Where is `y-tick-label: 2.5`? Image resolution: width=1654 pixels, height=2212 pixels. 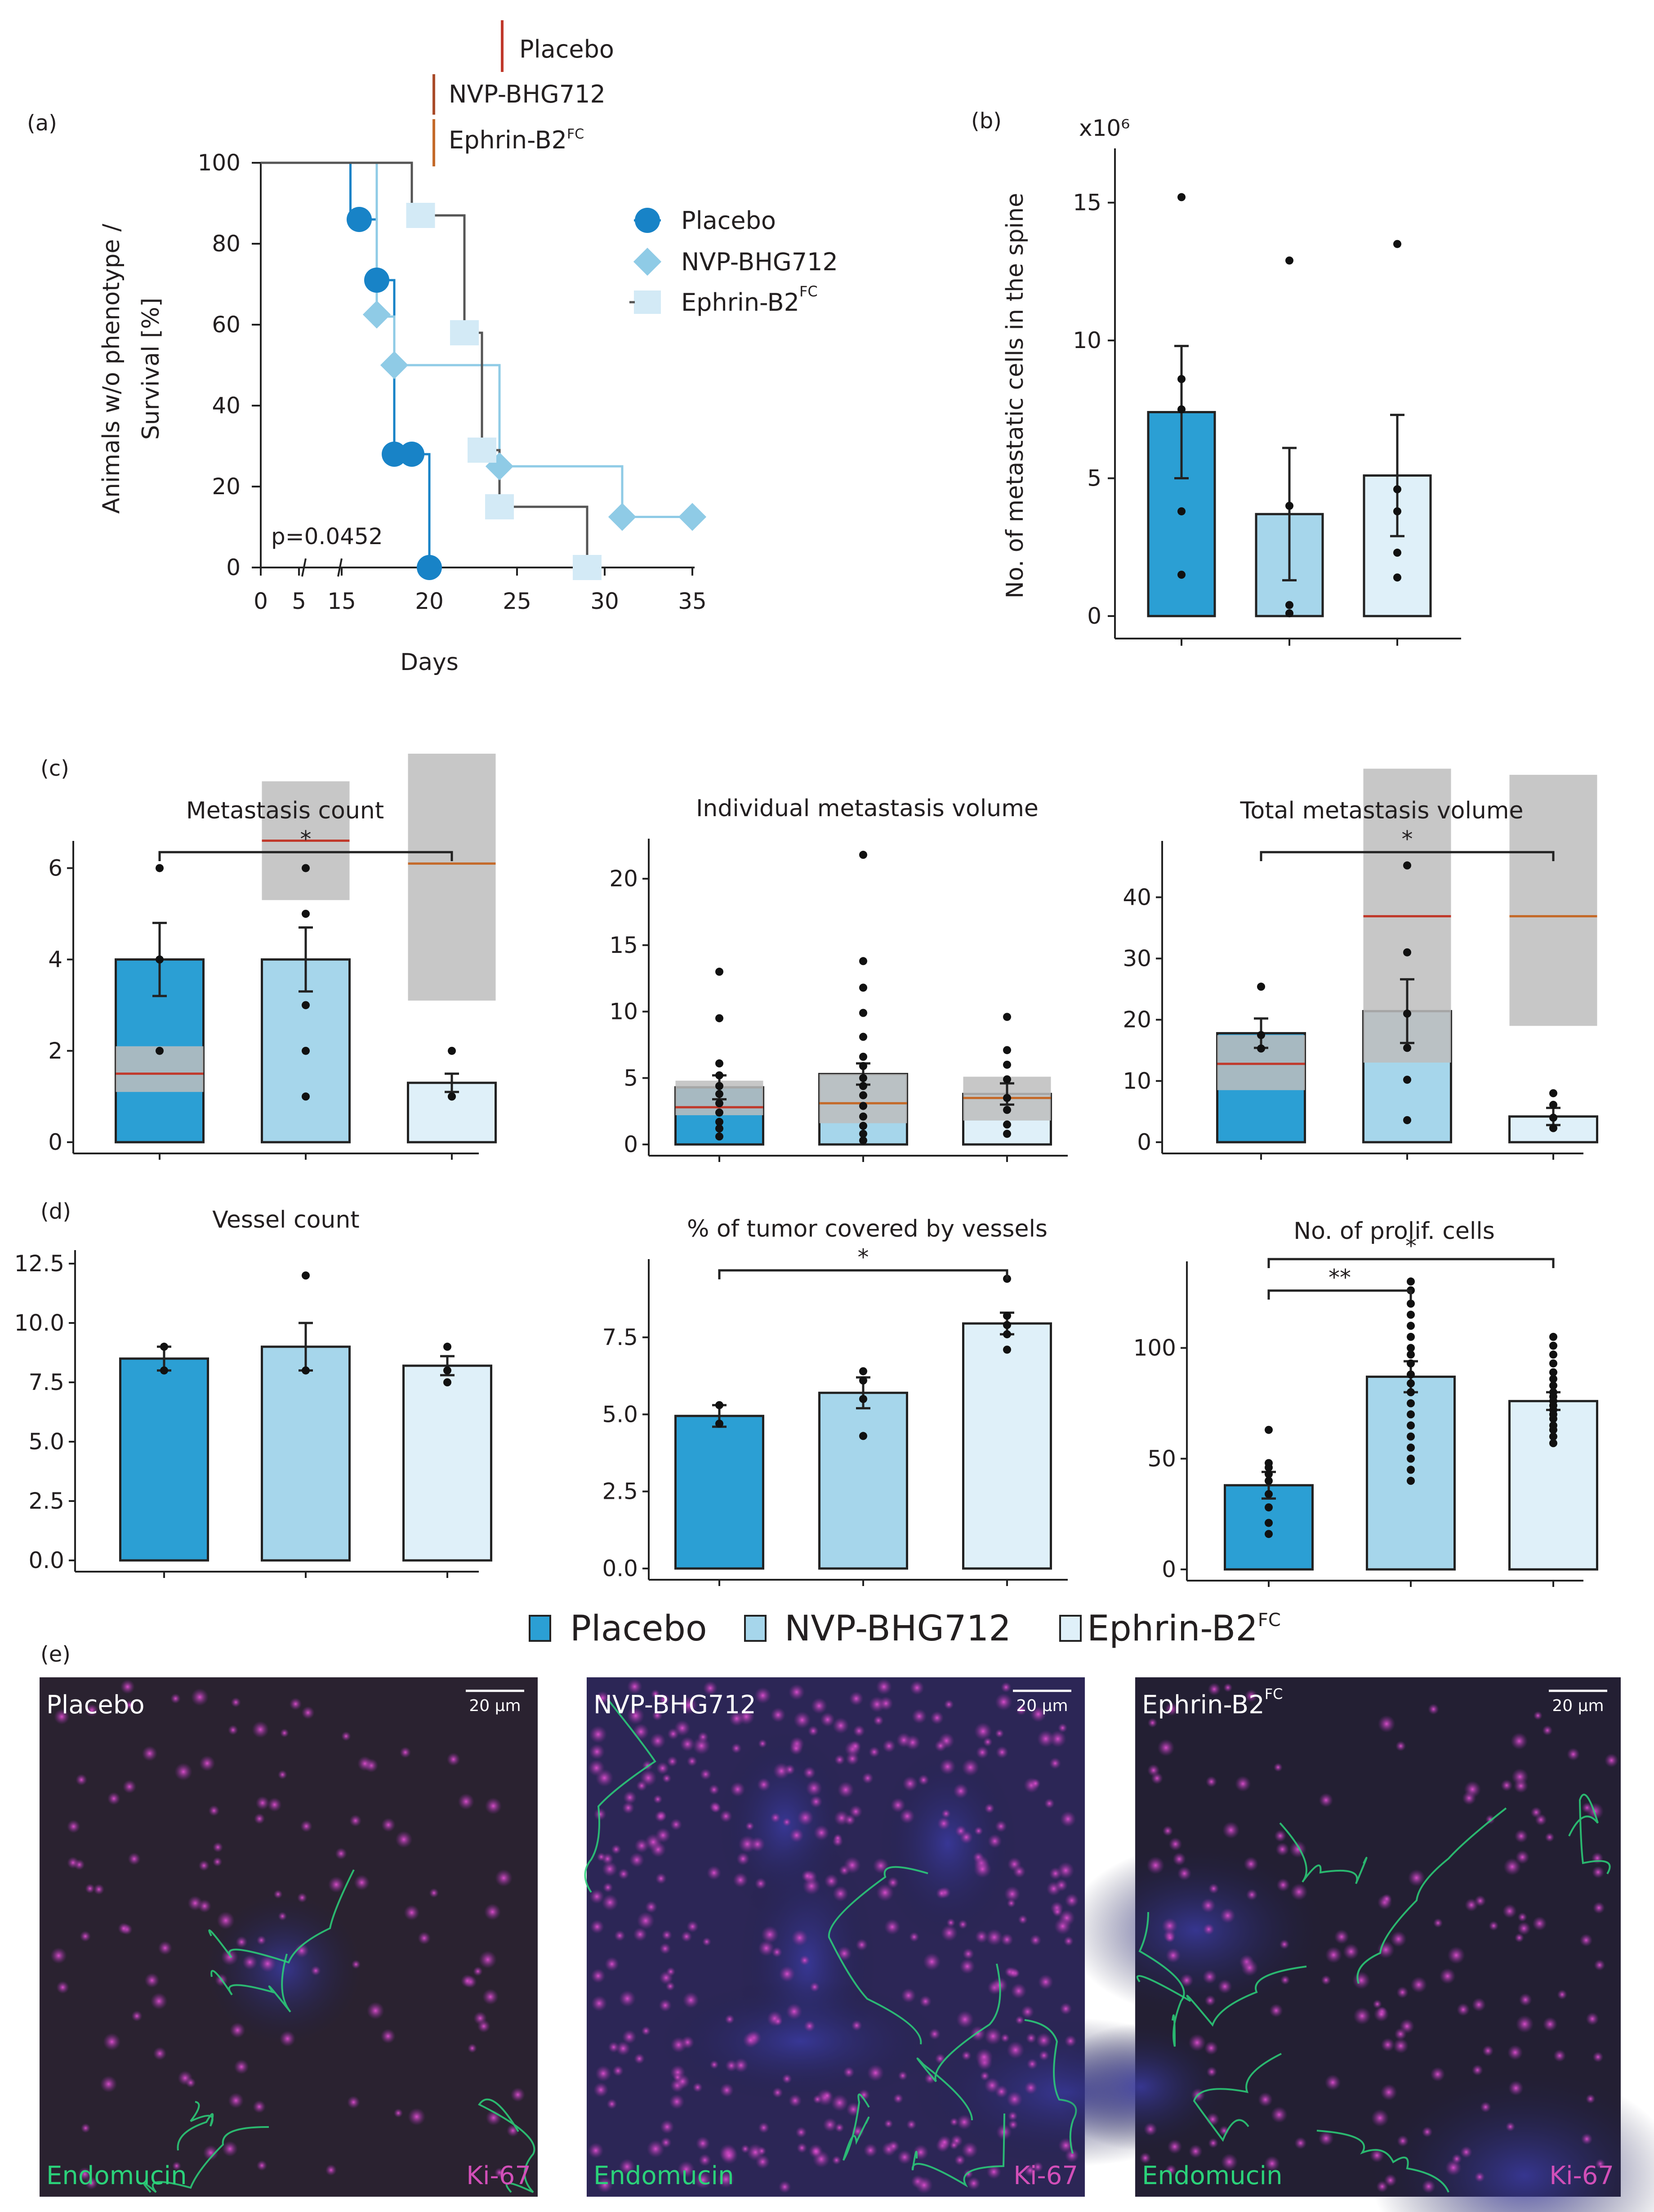 y-tick-label: 2.5 is located at coordinates (46, 1501).